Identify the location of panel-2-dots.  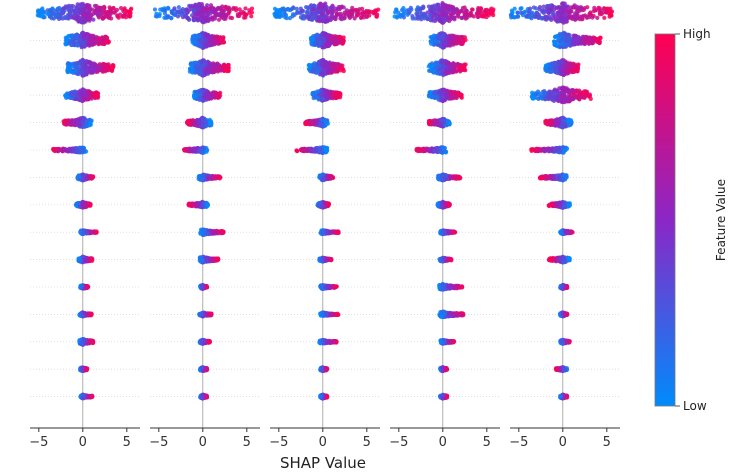
(203, 201).